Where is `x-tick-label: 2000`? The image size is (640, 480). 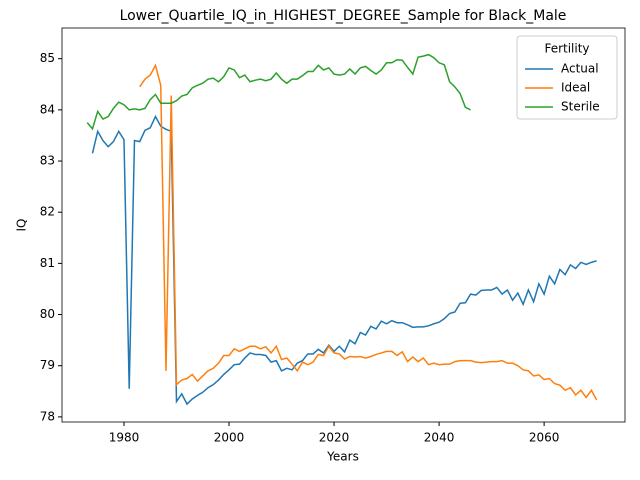 x-tick-label: 2000 is located at coordinates (229, 438).